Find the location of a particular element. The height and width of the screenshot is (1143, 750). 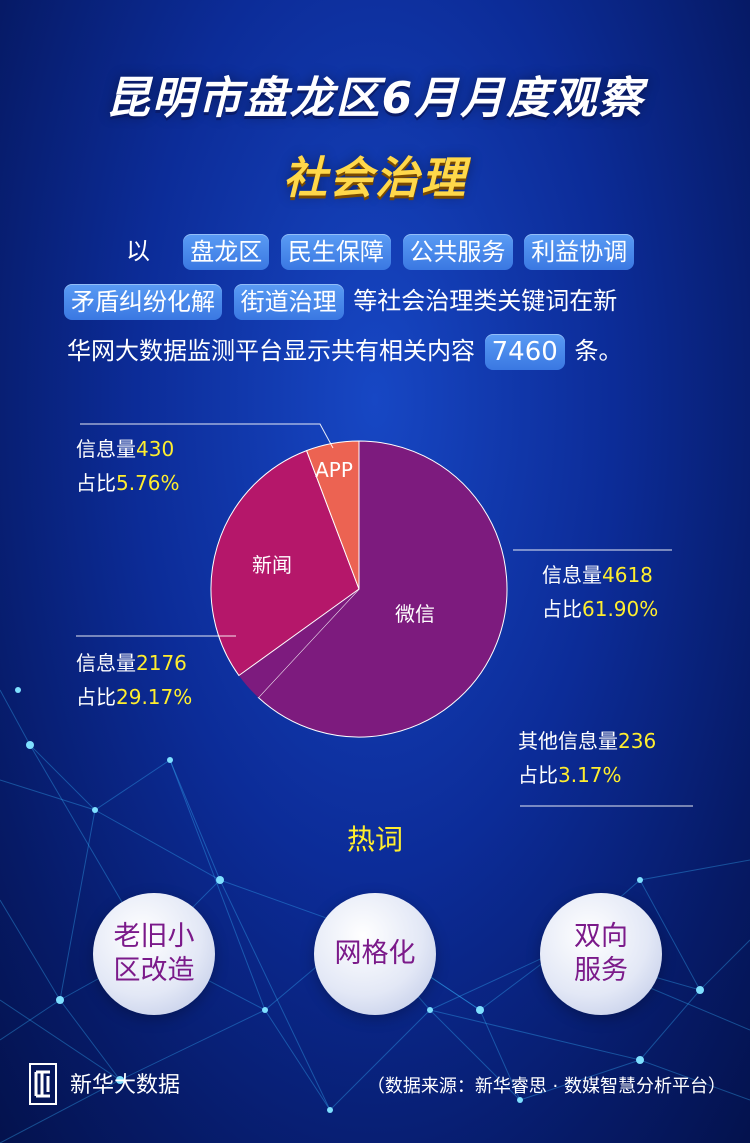

other-count-label: 其他信息量236 is located at coordinates (587, 741).